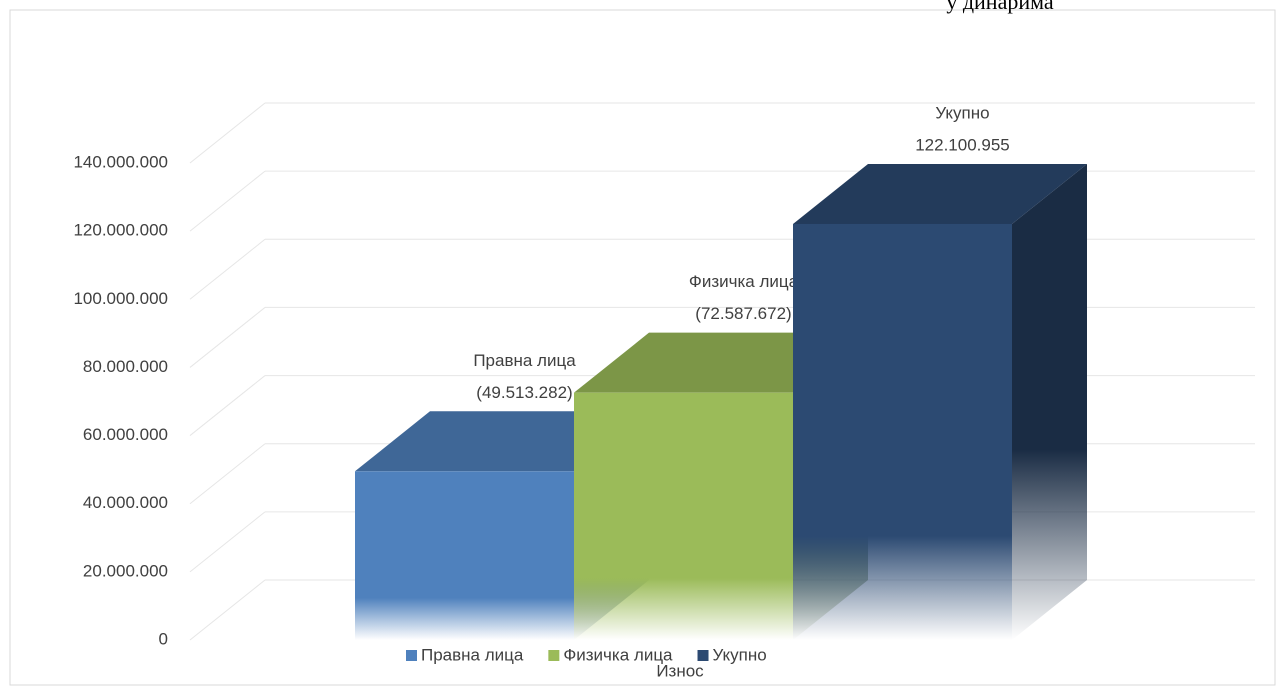 This screenshot has width=1276, height=686. What do you see at coordinates (743, 313) in the screenshot?
I see `data-label: (72.587.672)` at bounding box center [743, 313].